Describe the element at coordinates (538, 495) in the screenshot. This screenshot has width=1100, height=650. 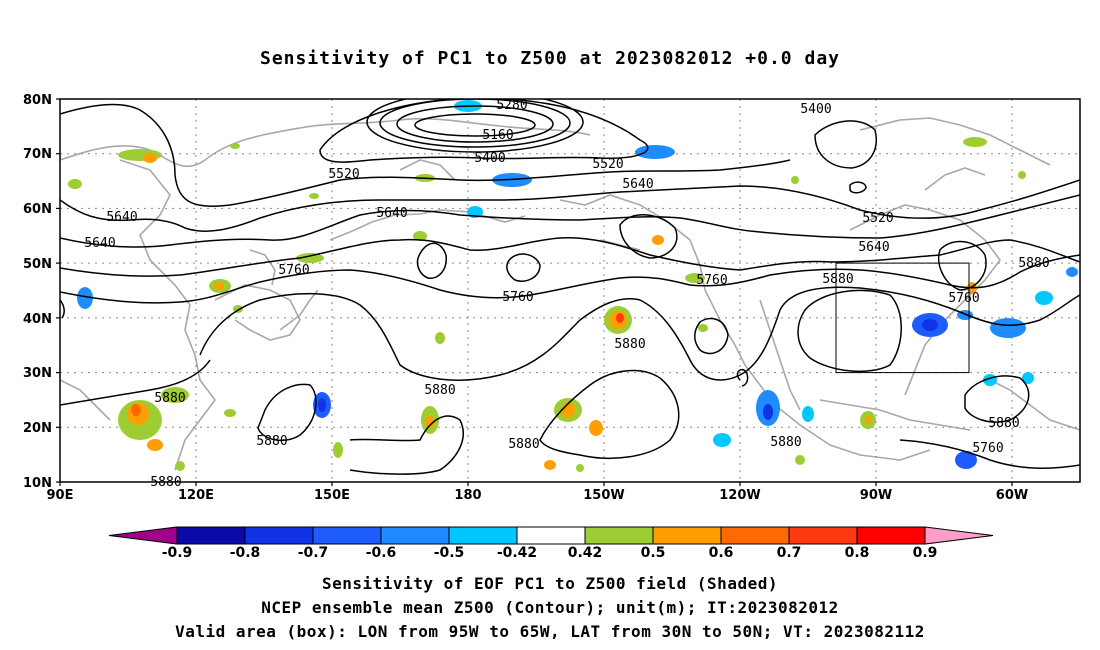
I see `longitude-labels: 90E 120E 150E 180 150W 120W 90W 60W` at that location.